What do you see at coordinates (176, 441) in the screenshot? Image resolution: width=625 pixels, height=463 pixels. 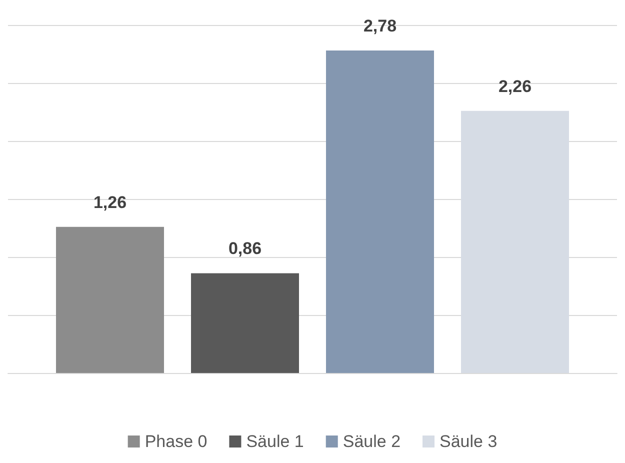 I see `legend-label: Phase 0` at bounding box center [176, 441].